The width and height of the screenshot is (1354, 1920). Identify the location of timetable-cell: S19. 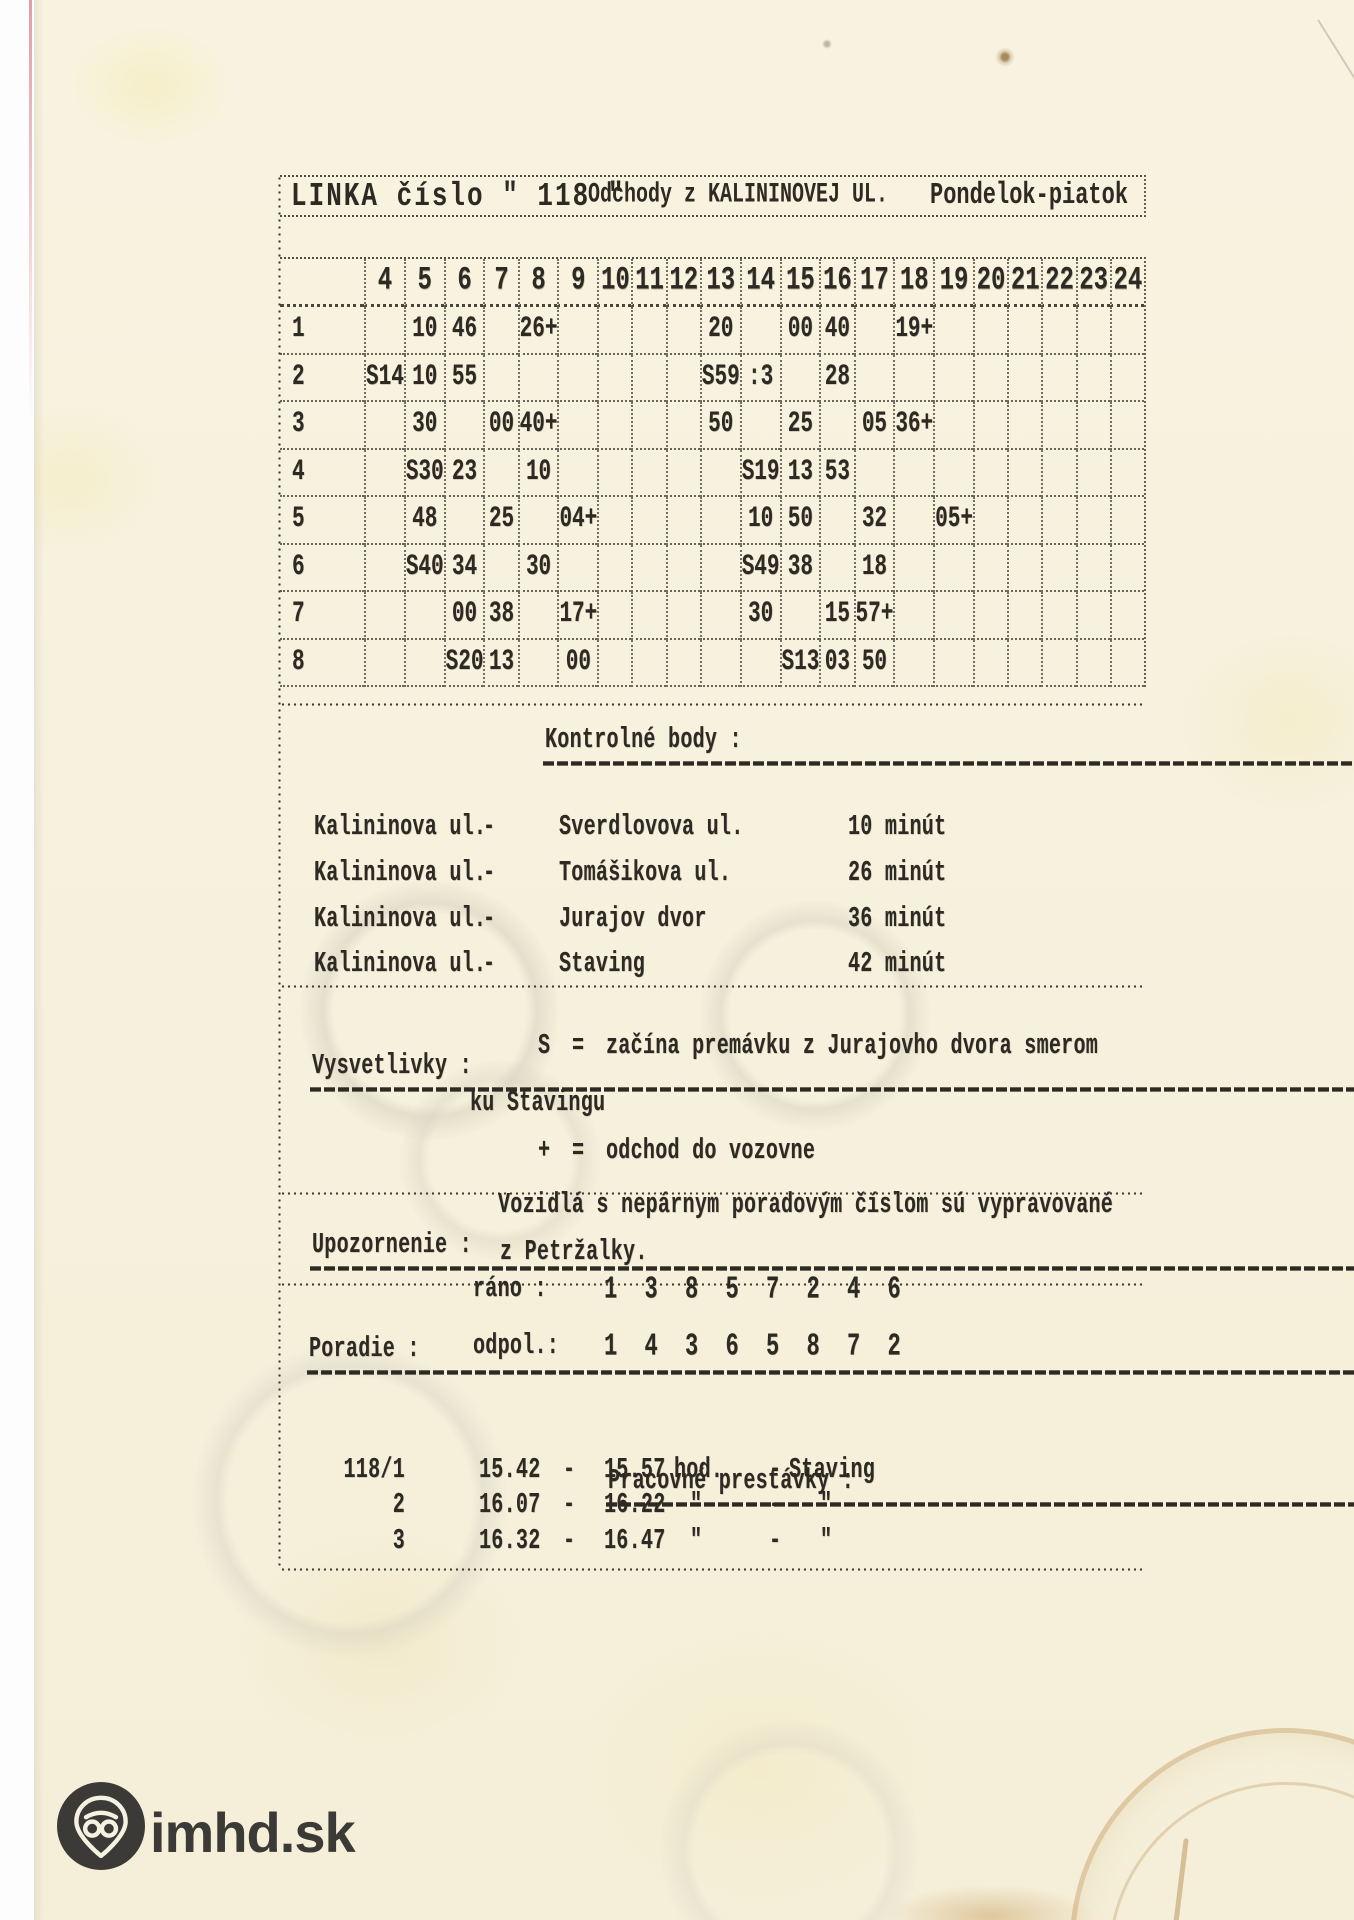
(759, 473).